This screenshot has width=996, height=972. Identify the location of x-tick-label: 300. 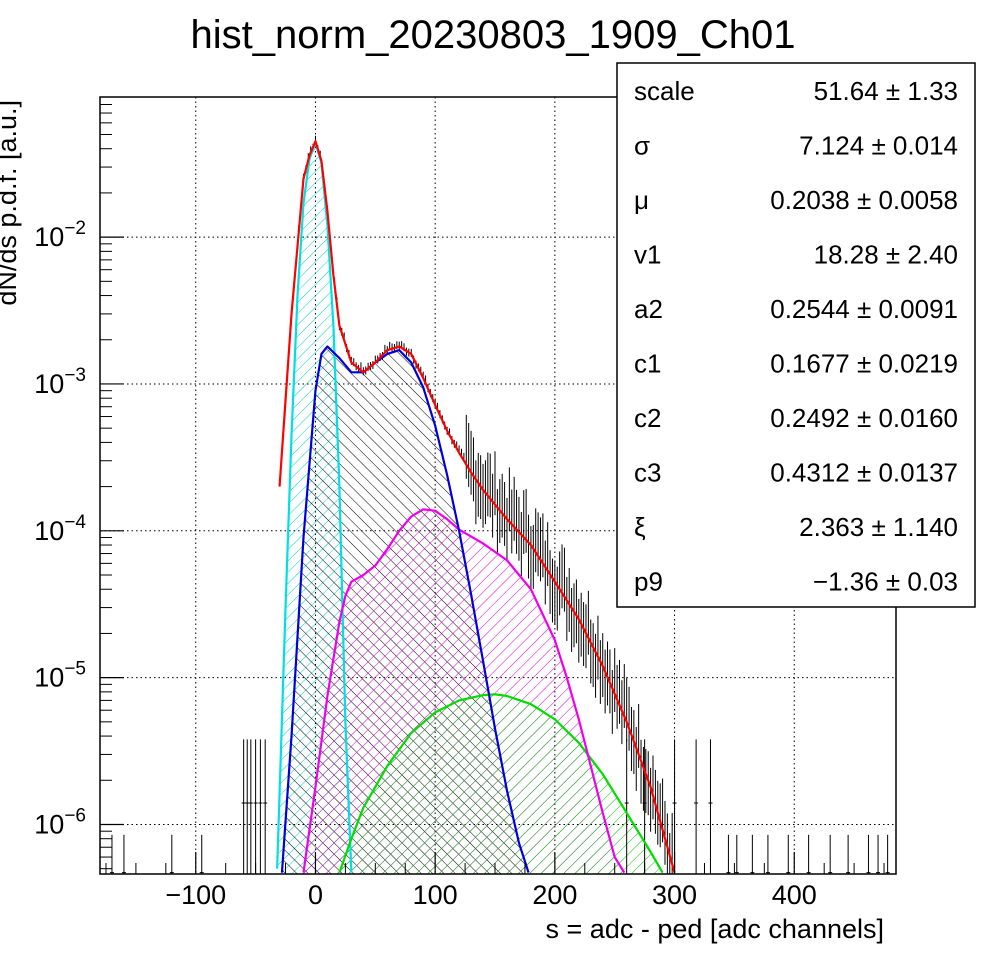
(674, 895).